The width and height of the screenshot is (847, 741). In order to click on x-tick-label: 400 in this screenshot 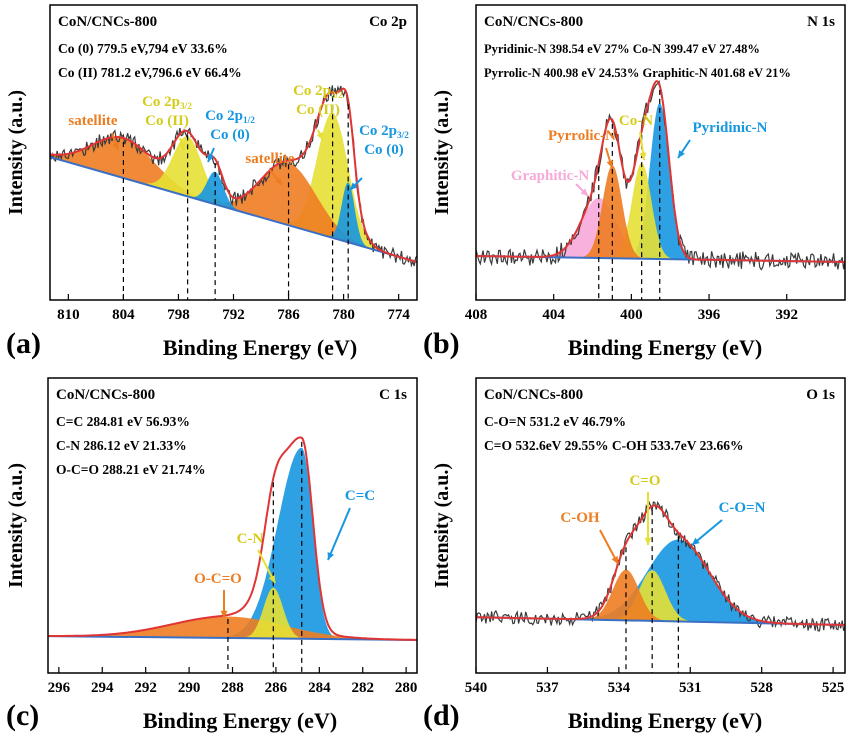, I will do `click(631, 315)`.